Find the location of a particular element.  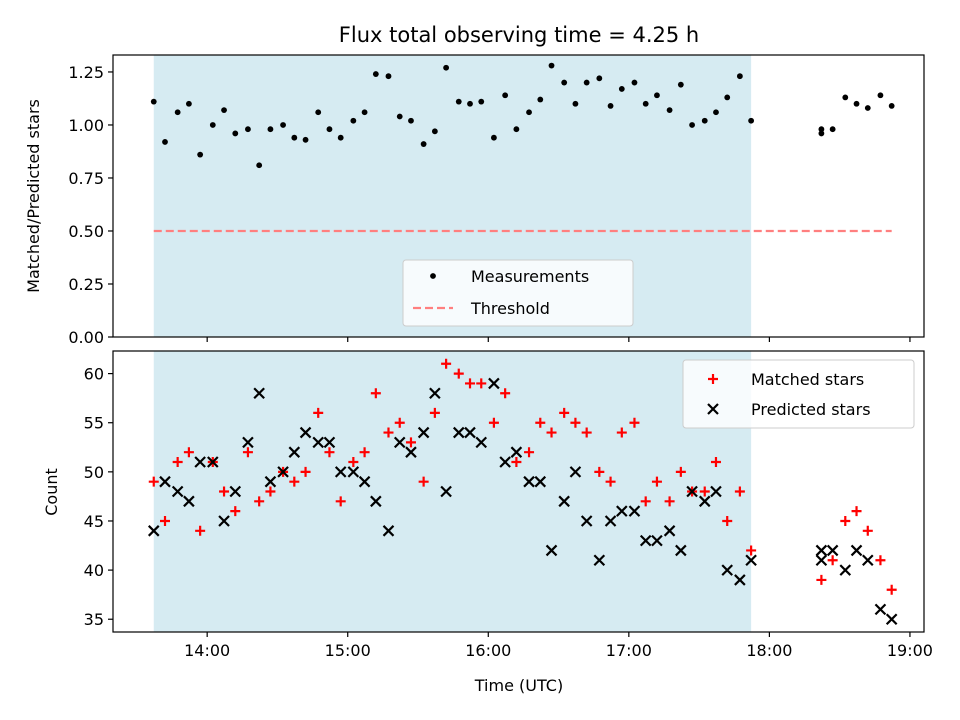

legend-threshold-label: Threshold is located at coordinates (510, 308).